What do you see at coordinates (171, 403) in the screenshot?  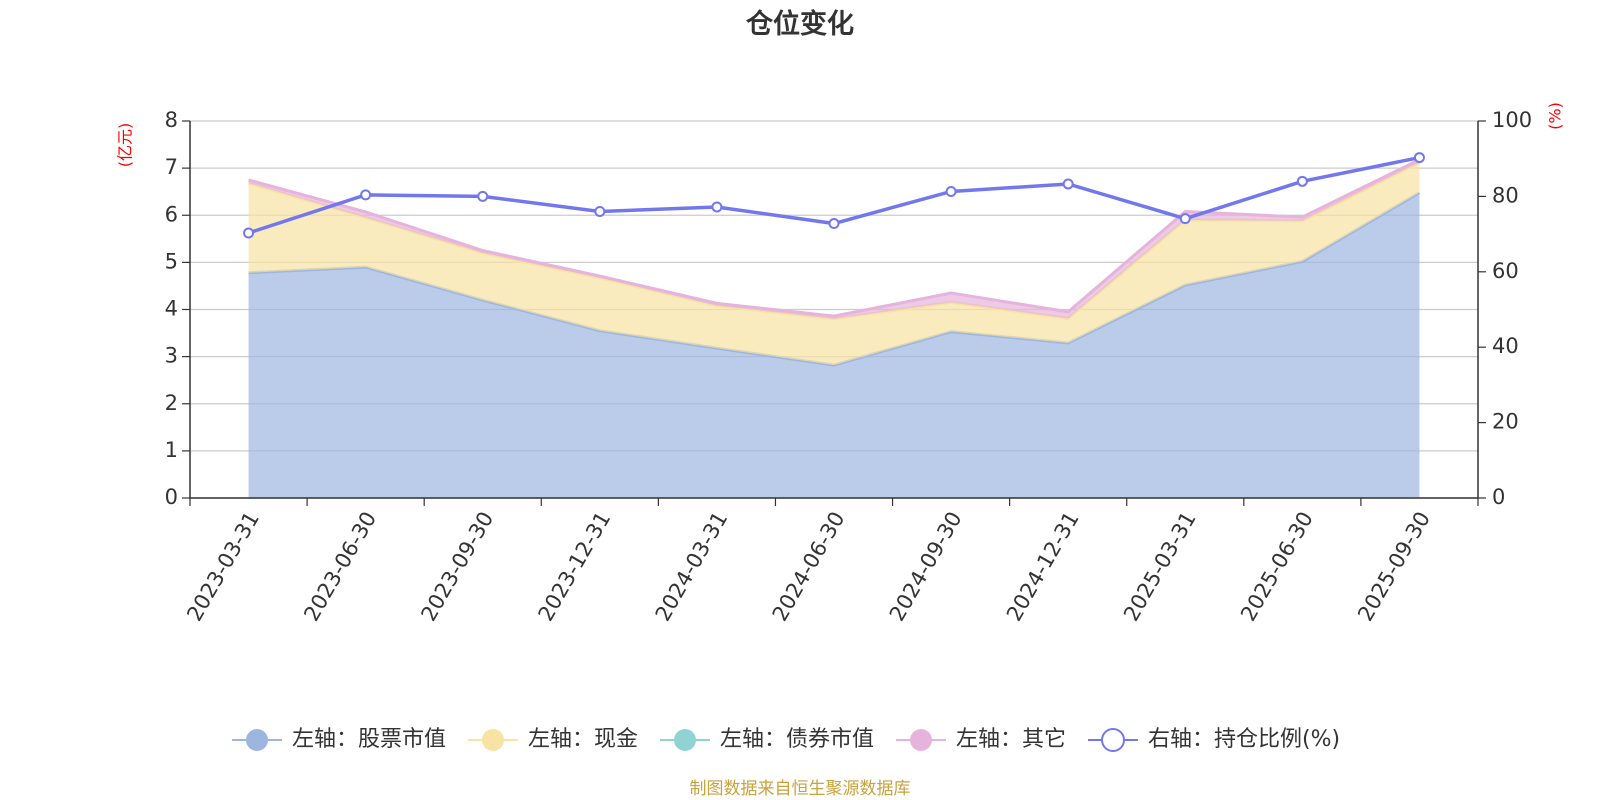 I see `left-axis-tick-label: 2` at bounding box center [171, 403].